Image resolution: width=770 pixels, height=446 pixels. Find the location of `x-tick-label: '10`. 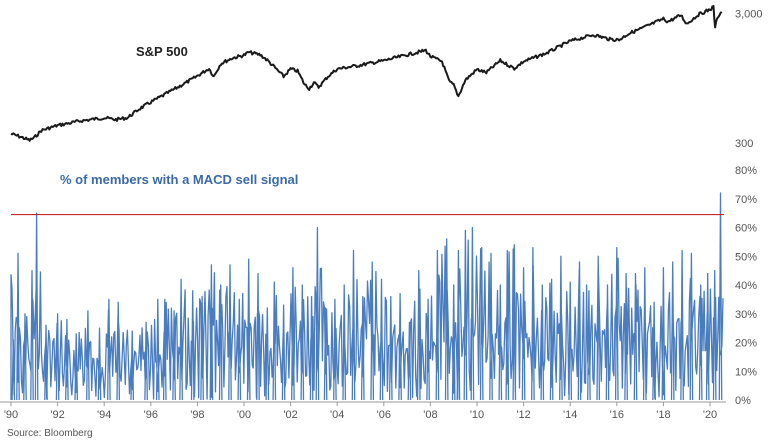

x-tick-label: '10 is located at coordinates (477, 415).